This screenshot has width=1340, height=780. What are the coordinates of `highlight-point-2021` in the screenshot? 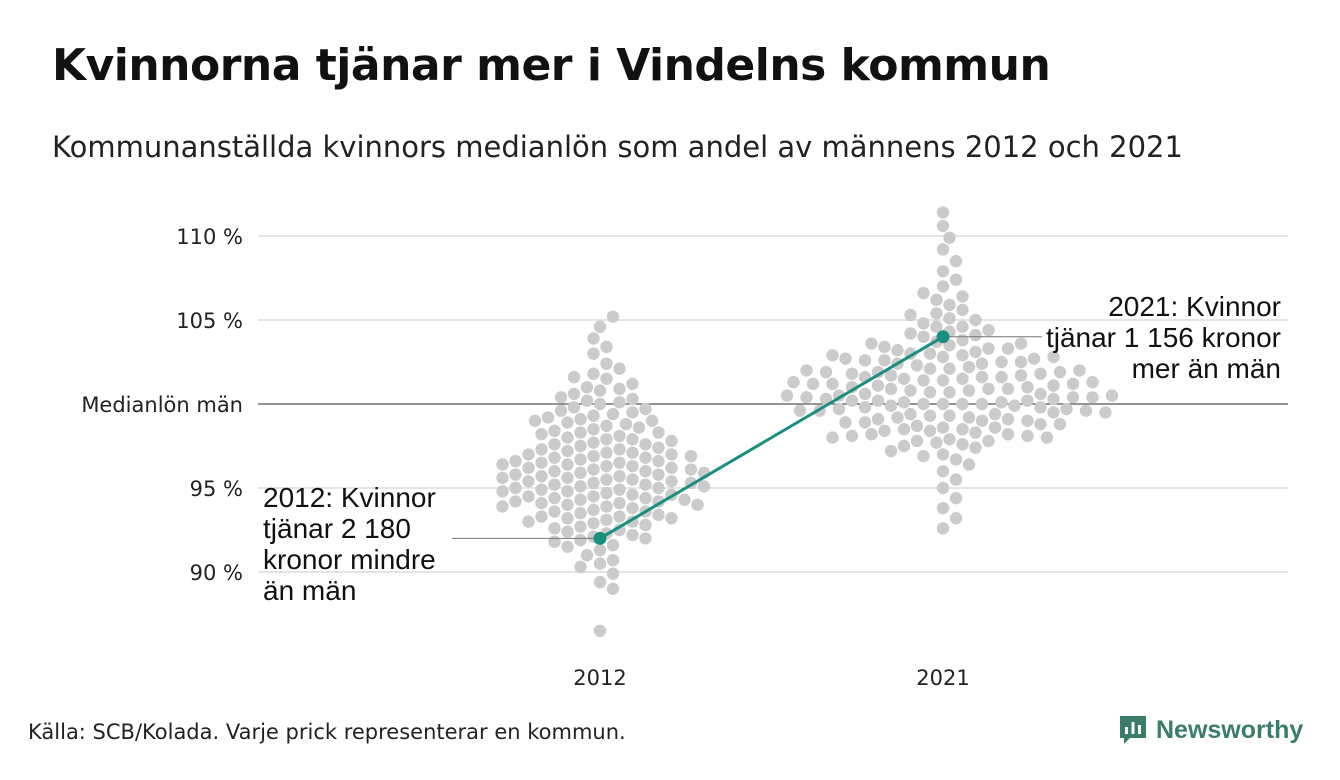 It's located at (943, 337).